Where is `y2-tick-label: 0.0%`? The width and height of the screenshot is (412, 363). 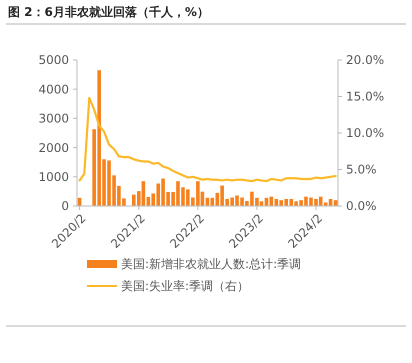
y2-tick-label: 0.0% is located at coordinates (361, 206).